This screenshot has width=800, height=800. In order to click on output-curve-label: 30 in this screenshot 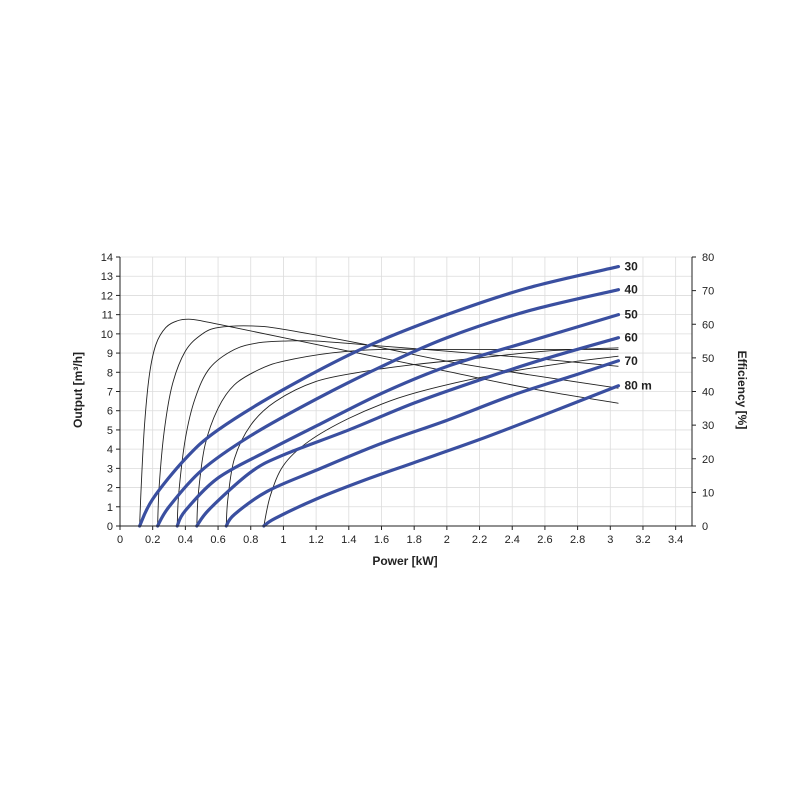, I will do `click(631, 267)`.